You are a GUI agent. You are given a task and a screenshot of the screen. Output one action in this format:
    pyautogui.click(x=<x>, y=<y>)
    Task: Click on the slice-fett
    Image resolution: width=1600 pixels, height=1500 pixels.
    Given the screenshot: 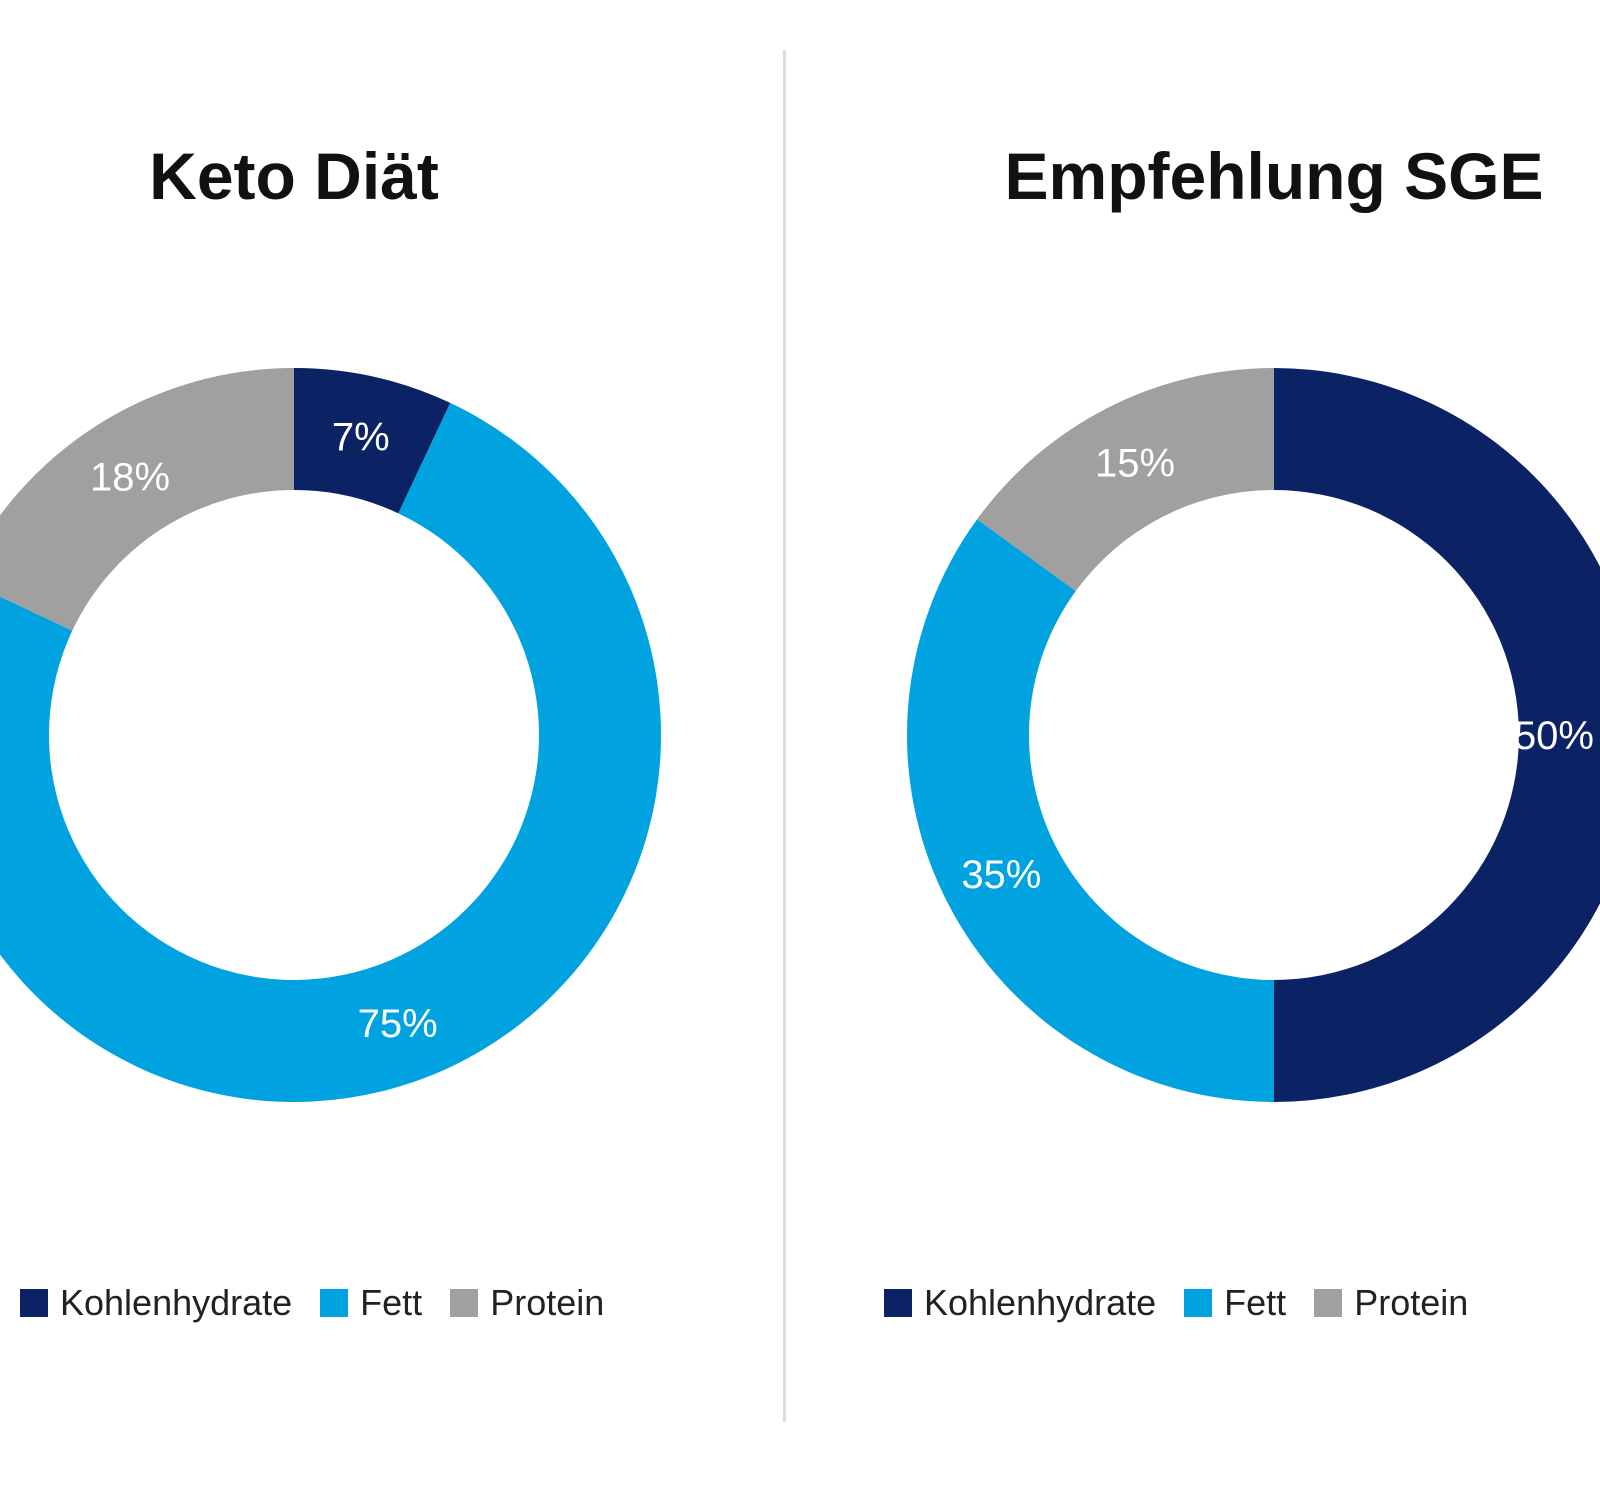 What is the action you would take?
    pyautogui.click(x=1090, y=810)
    